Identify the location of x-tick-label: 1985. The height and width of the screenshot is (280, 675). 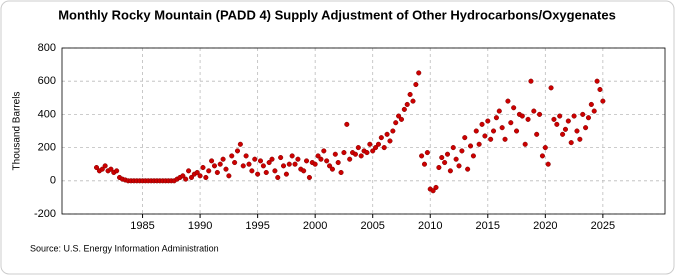
(142, 226).